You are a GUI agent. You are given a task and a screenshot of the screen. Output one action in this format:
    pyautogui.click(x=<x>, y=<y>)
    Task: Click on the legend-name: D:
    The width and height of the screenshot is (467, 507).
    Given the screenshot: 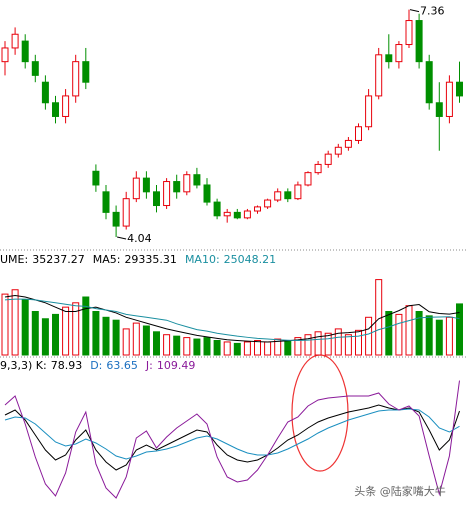 What is the action you would take?
    pyautogui.click(x=96, y=365)
    